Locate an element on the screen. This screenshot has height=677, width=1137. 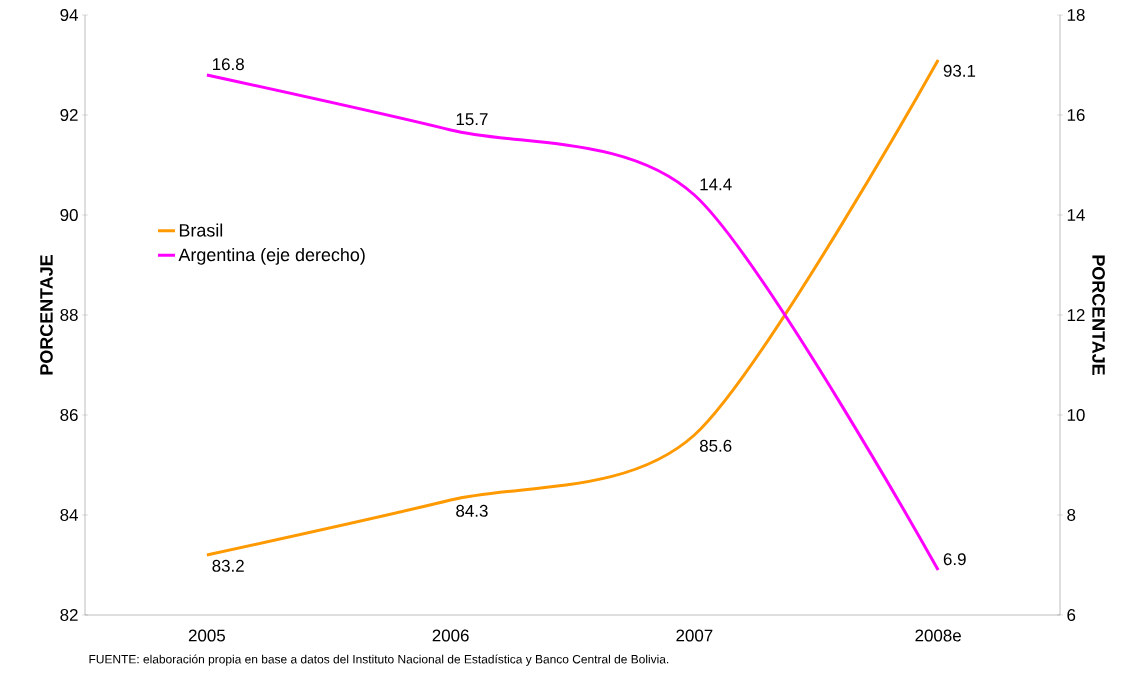
legend-label: Brasil is located at coordinates (201, 230).